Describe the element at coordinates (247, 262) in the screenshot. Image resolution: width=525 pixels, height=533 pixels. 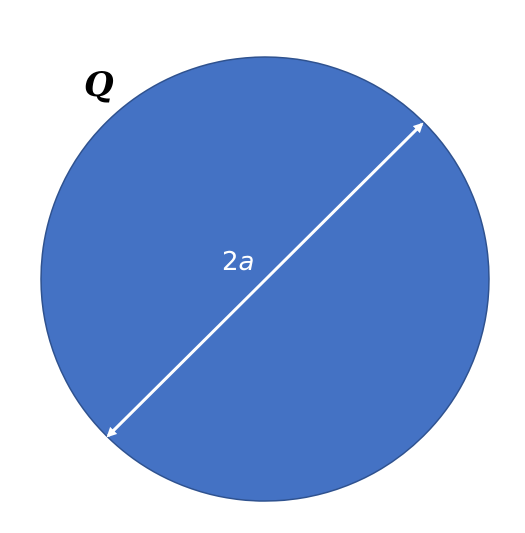
I see `diameter-variable: a` at that location.